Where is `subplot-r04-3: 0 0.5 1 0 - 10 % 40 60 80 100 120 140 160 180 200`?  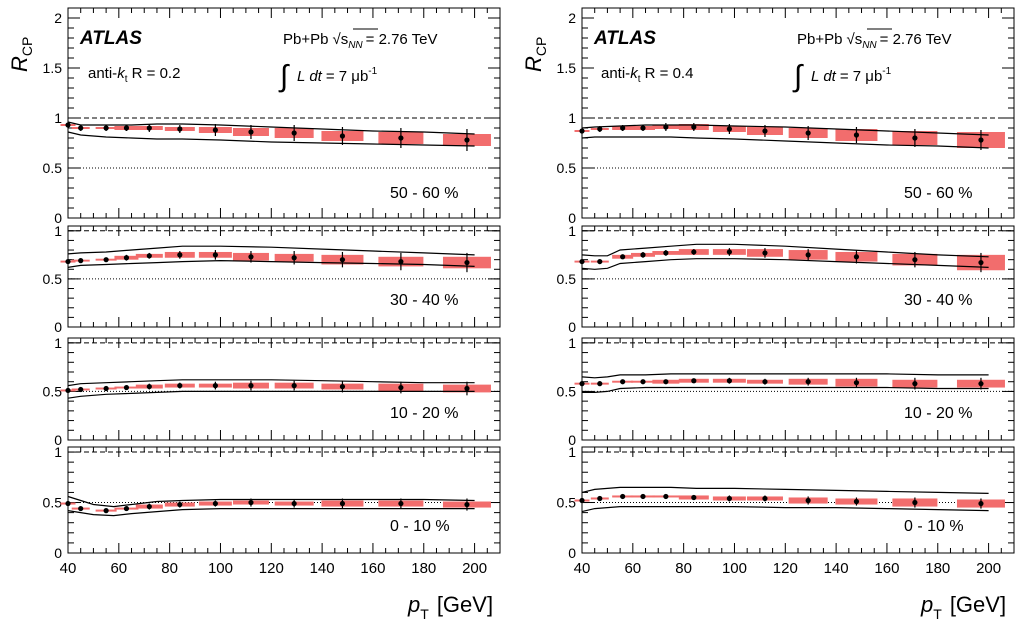
subplot-r04-3: 0 0.5 1 0 - 10 % 40 60 80 100 120 140 160 180 200 is located at coordinates (786, 510).